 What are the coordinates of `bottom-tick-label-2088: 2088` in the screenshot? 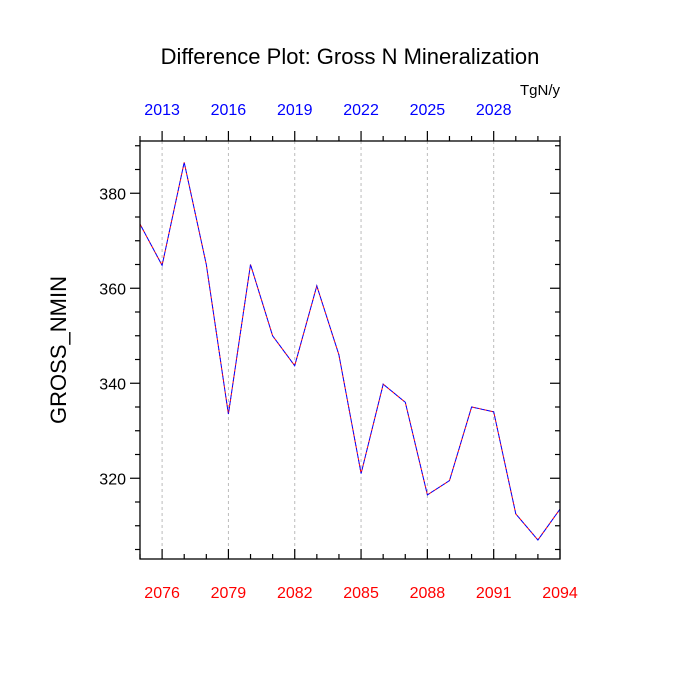 It's located at (428, 593).